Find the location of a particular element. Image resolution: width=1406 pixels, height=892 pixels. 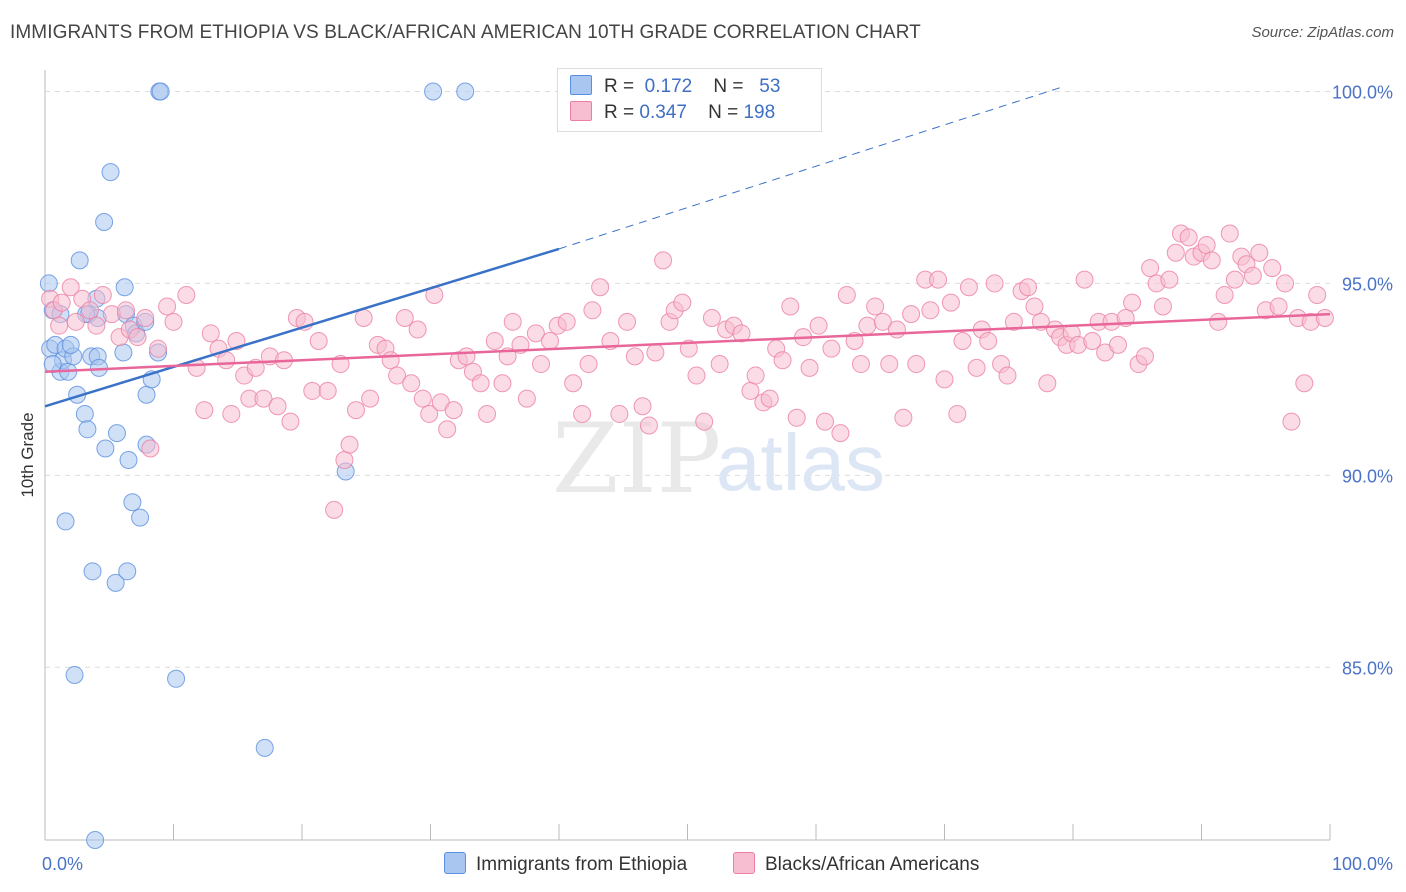

bottom-legend-swatch-black is located at coordinates (744, 863).